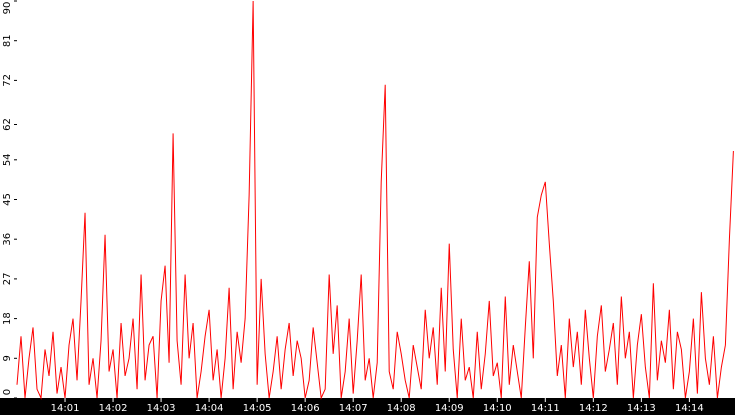 The height and width of the screenshot is (415, 735). What do you see at coordinates (593, 408) in the screenshot?
I see `x-tick-label: 14:12` at bounding box center [593, 408].